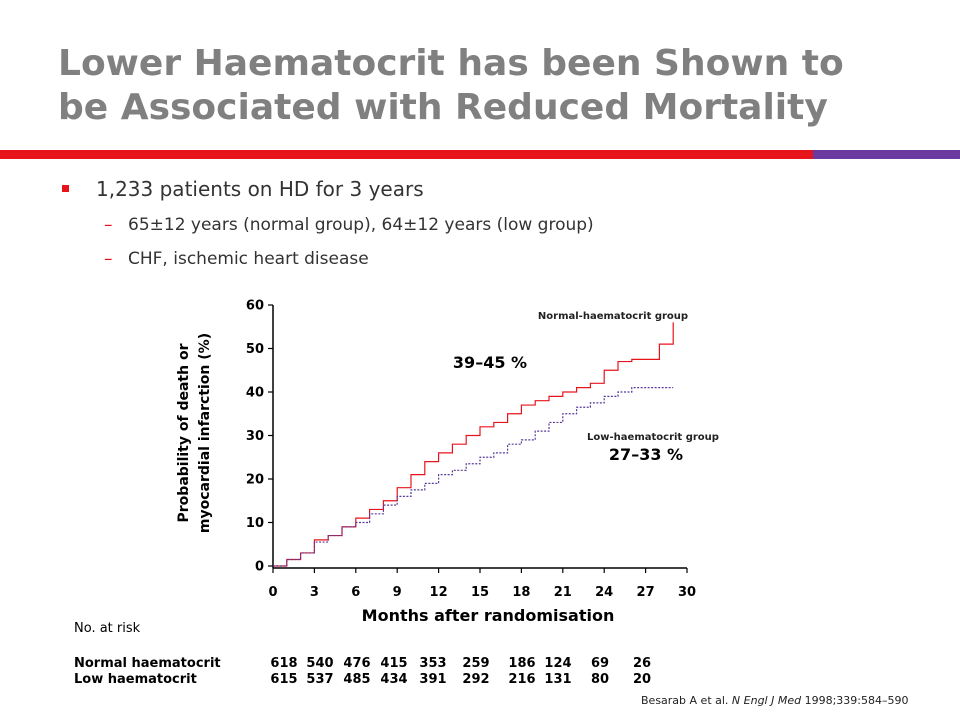 This screenshot has width=960, height=720. I want to click on risk-value: 20, so click(642, 679).